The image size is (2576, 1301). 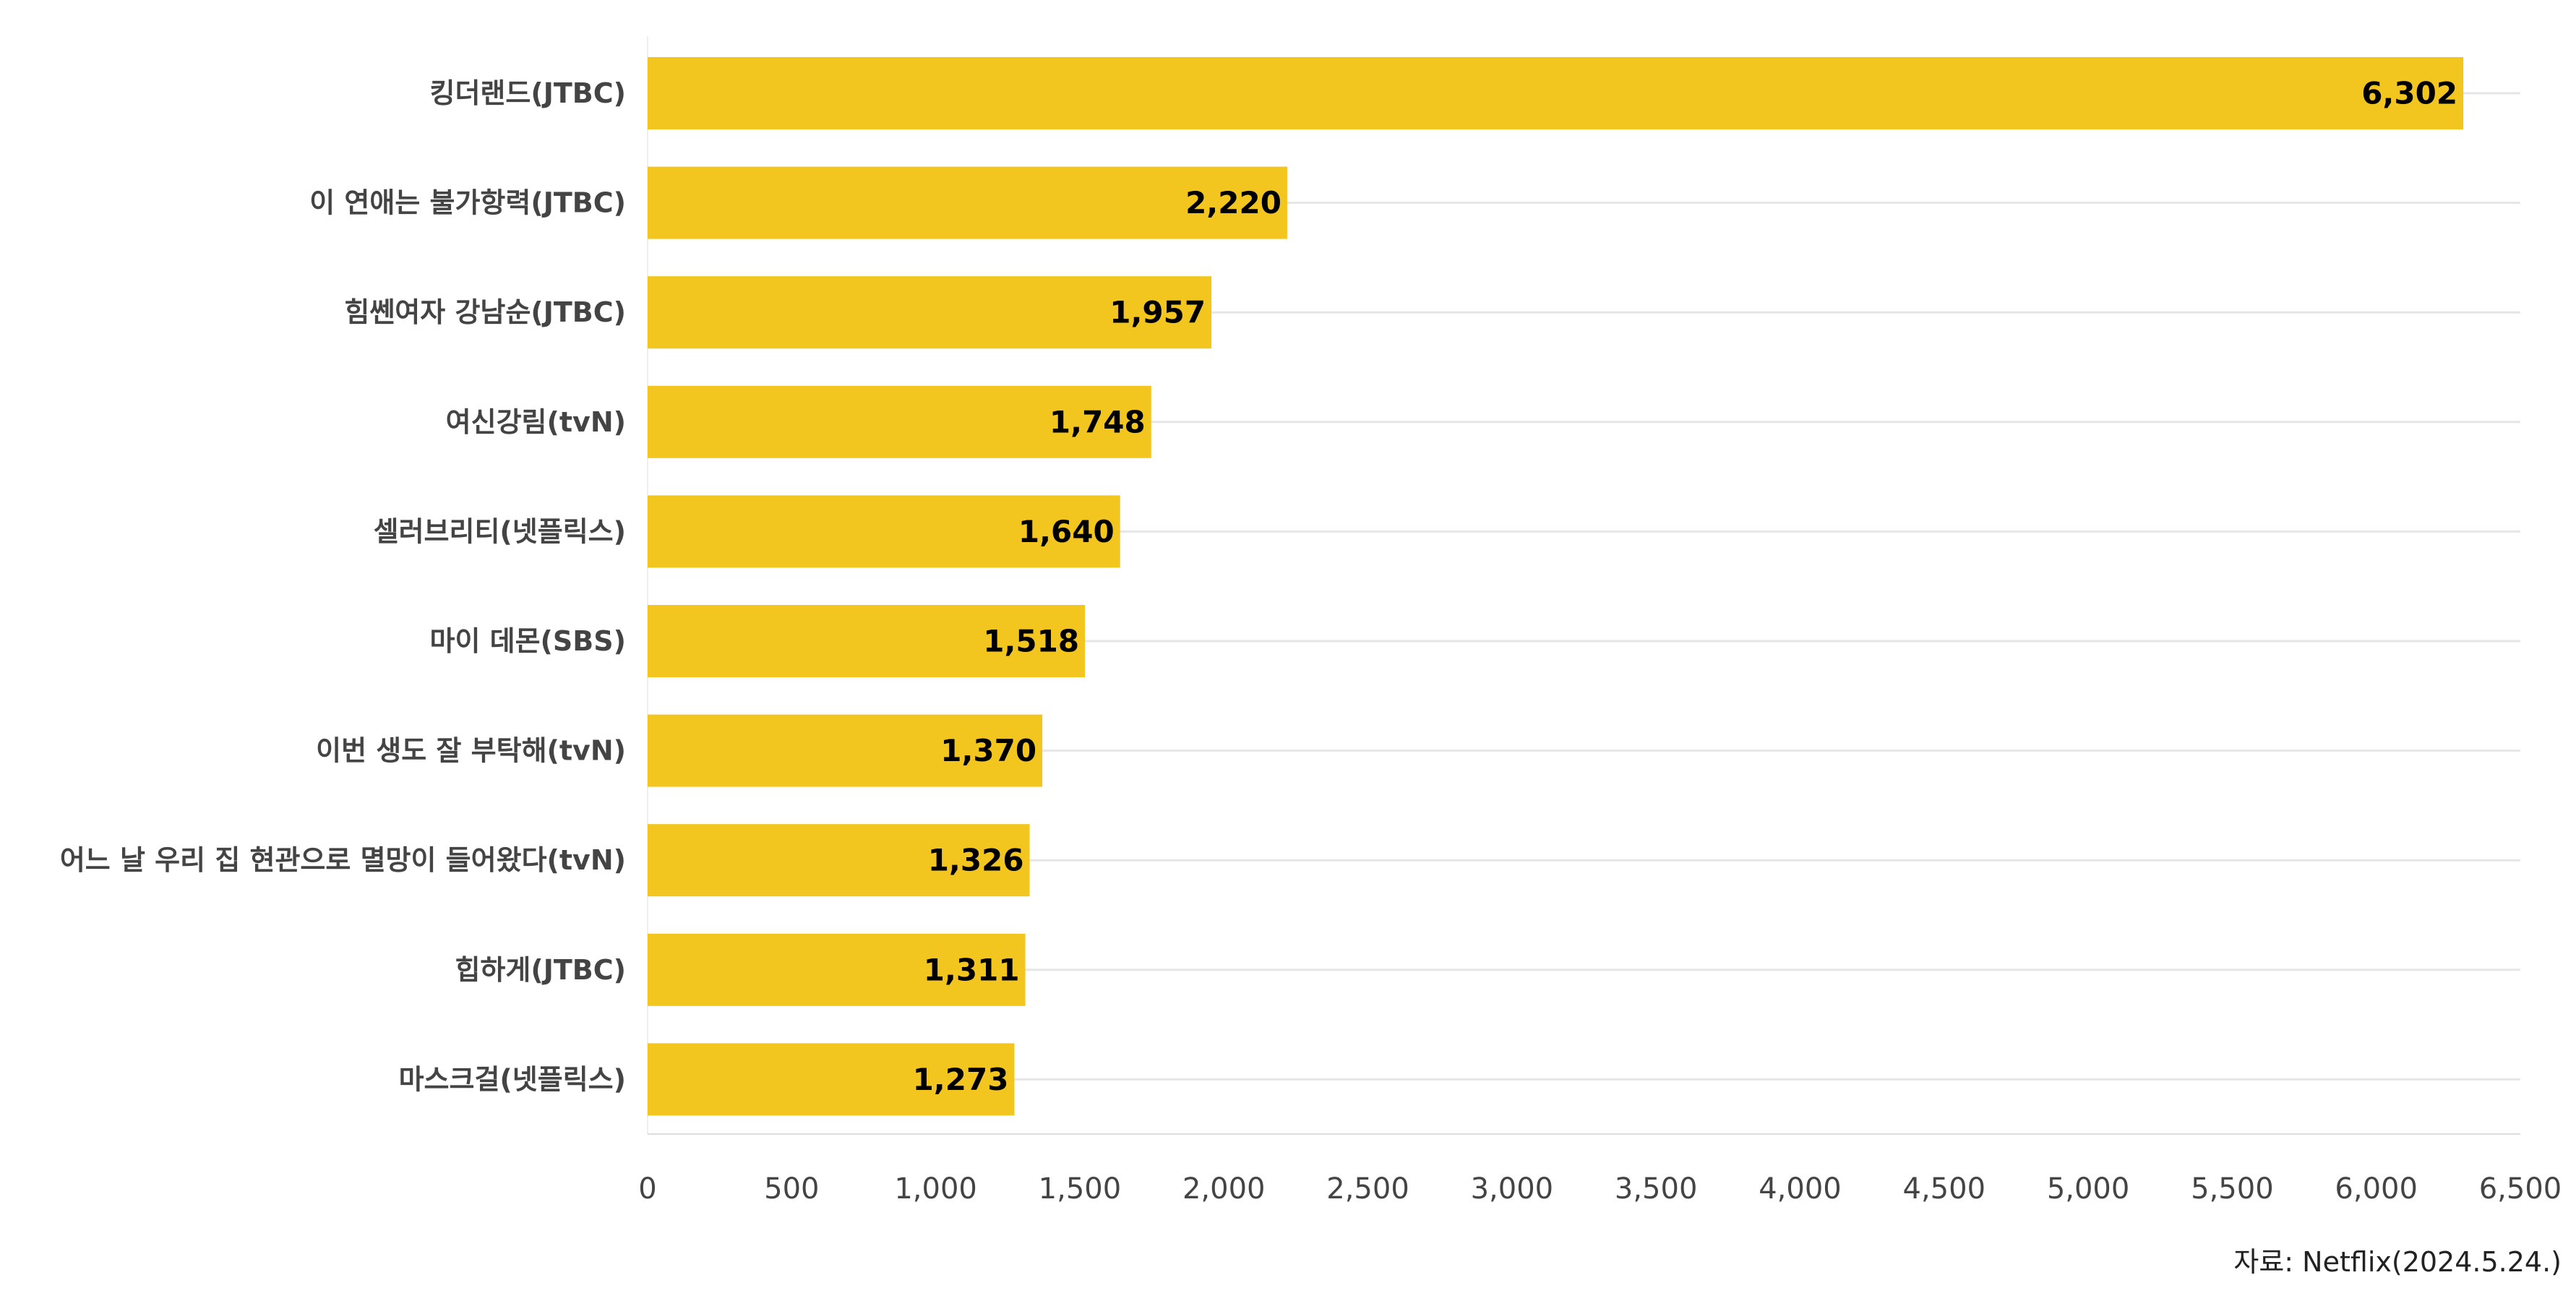 What do you see at coordinates (936, 1189) in the screenshot?
I see `x-tick-label: 1,000` at bounding box center [936, 1189].